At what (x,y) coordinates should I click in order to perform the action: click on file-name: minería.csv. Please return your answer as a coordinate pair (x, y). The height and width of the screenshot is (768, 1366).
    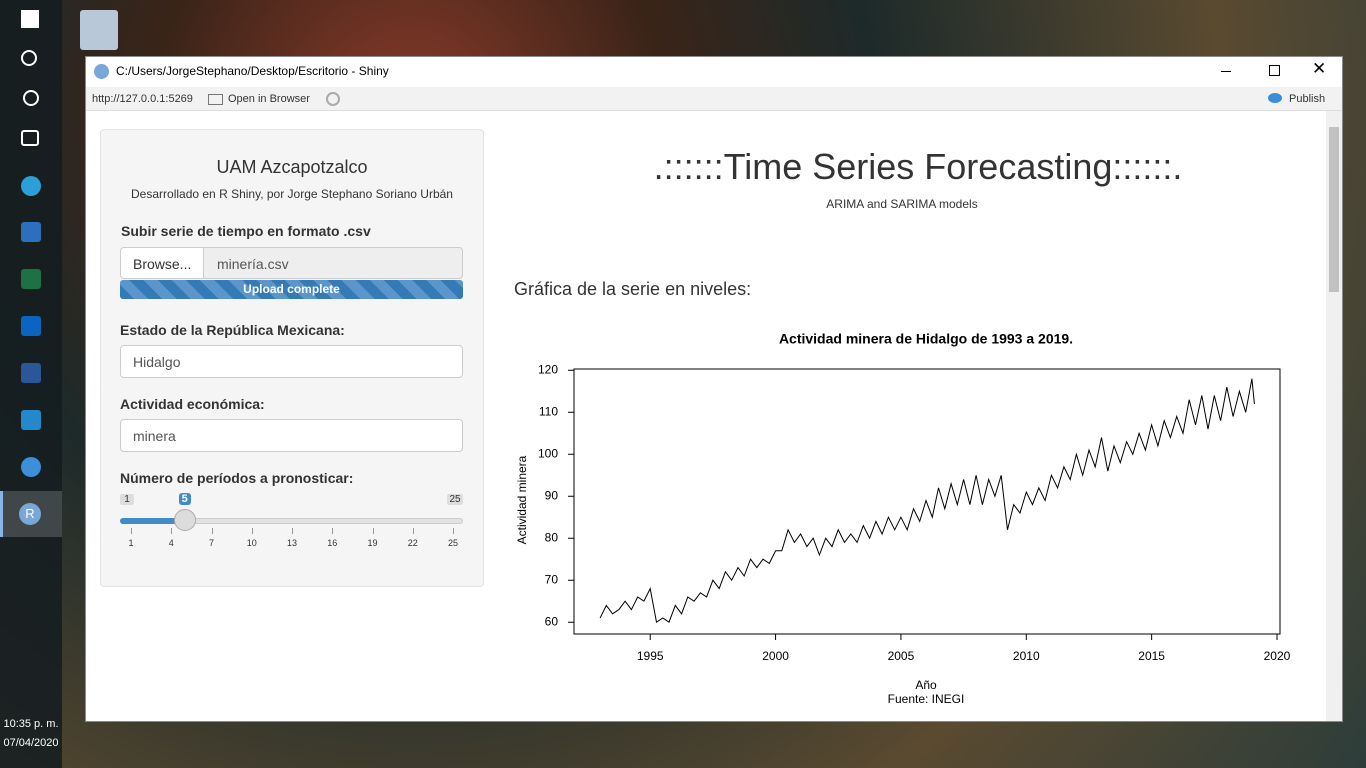
    Looking at the image, I should click on (333, 263).